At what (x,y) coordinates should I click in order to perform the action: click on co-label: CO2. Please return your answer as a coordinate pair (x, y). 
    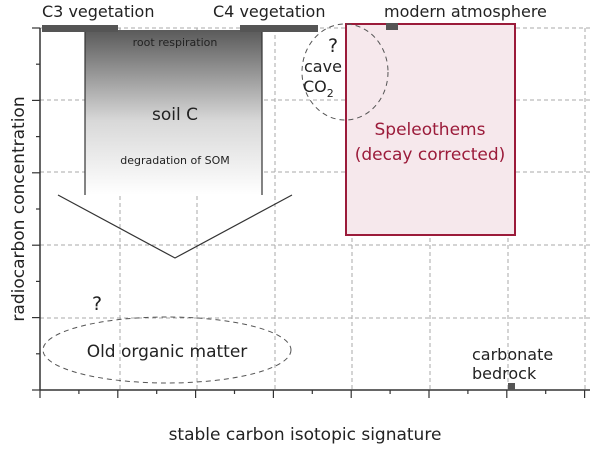
    Looking at the image, I should click on (318, 88).